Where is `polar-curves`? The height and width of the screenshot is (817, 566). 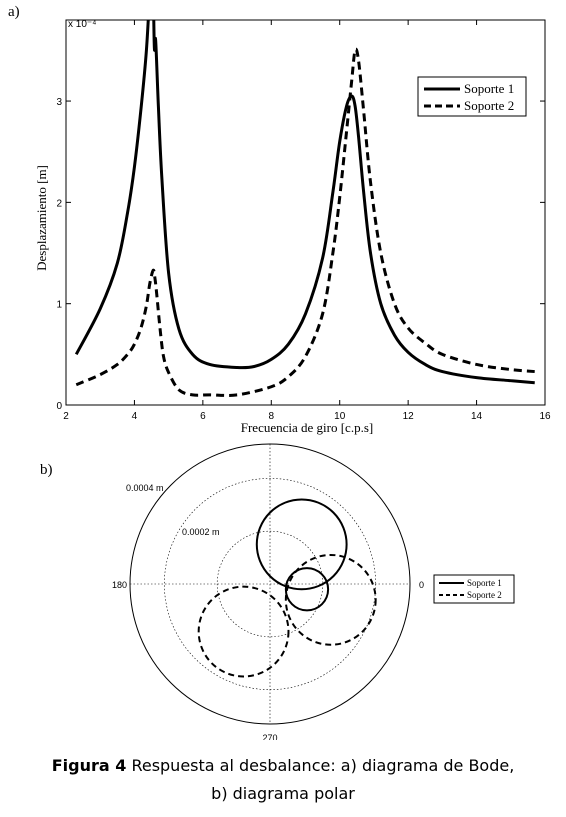 polar-curves is located at coordinates (287, 588).